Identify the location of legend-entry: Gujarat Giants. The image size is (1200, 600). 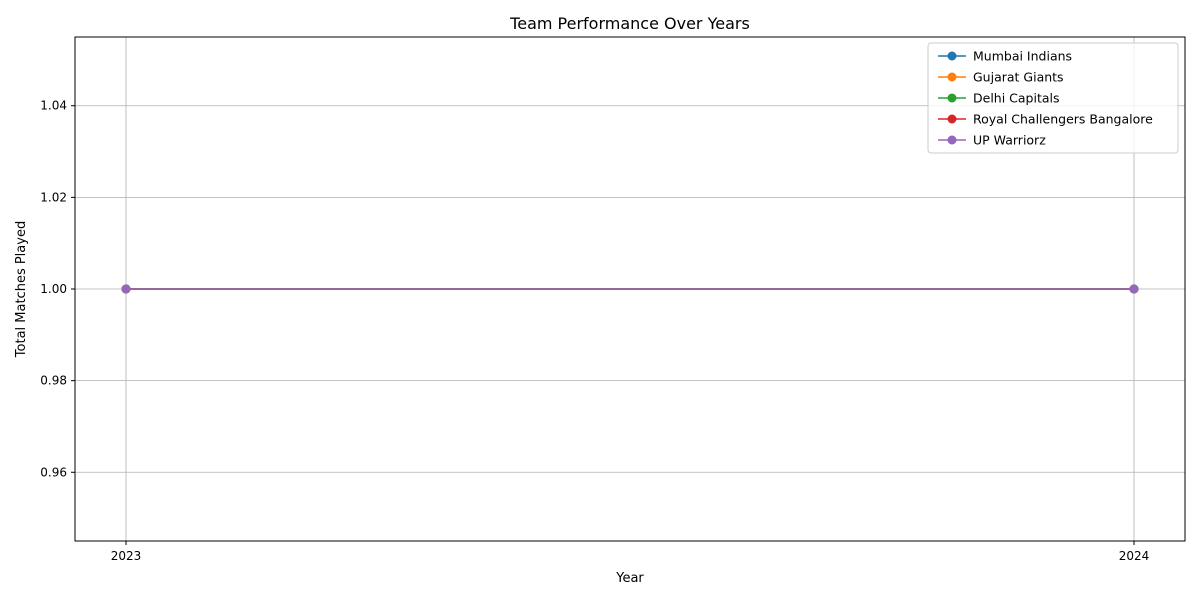
(1001, 77).